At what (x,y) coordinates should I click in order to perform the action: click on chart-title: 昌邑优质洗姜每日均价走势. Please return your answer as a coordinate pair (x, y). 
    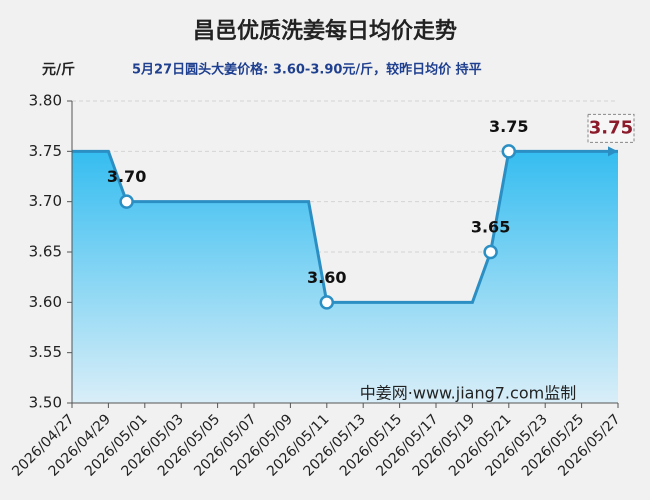
    Looking at the image, I should click on (325, 31).